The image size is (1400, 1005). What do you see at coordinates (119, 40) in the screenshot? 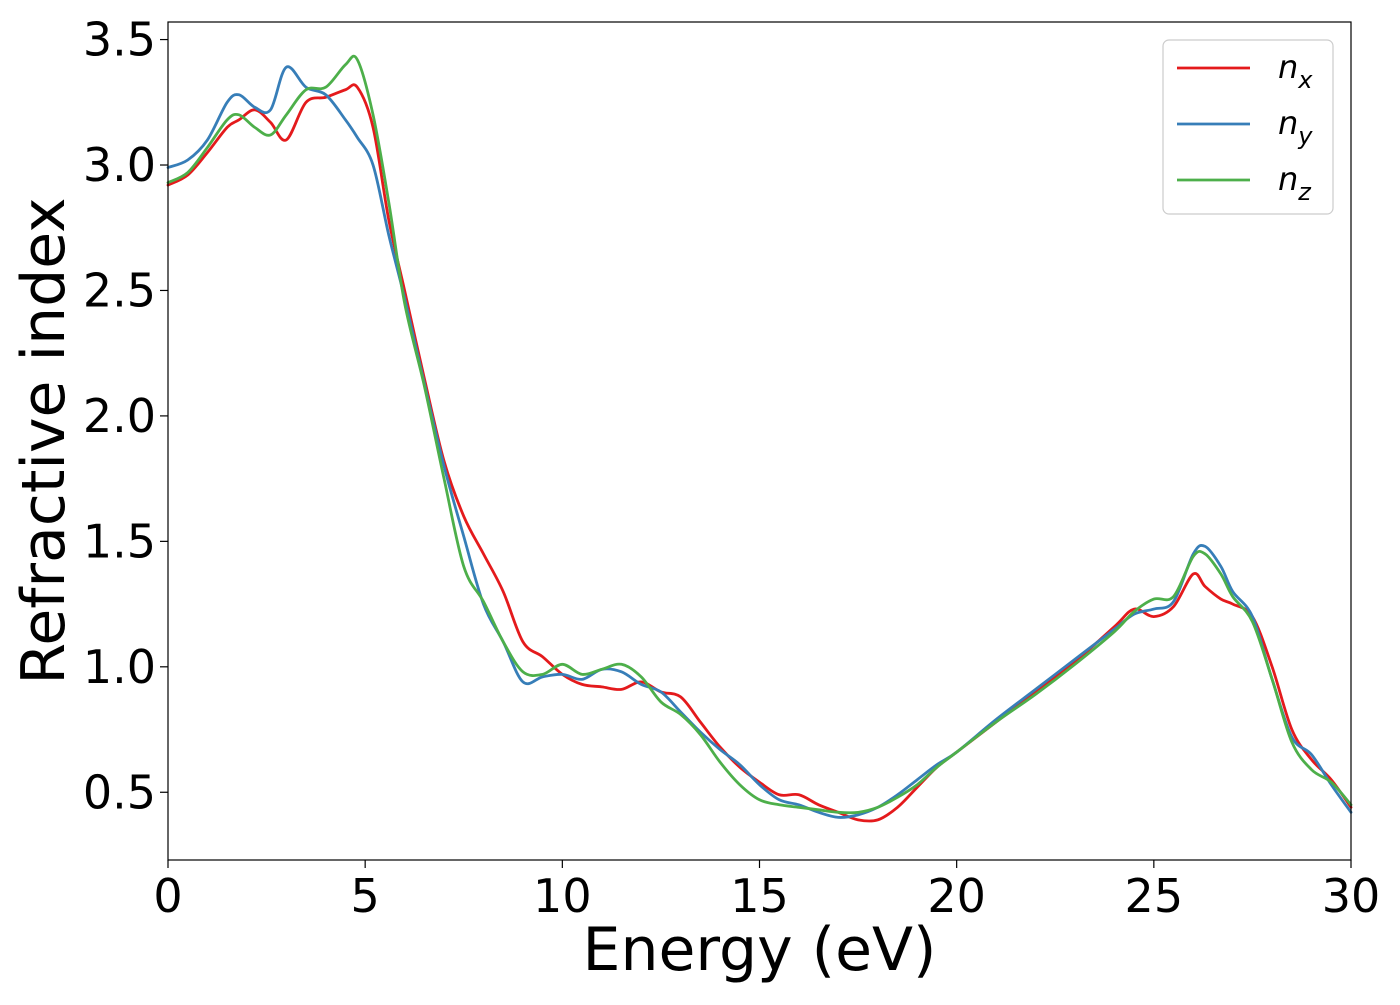
I see `y-tick-label: 3.5` at bounding box center [119, 40].